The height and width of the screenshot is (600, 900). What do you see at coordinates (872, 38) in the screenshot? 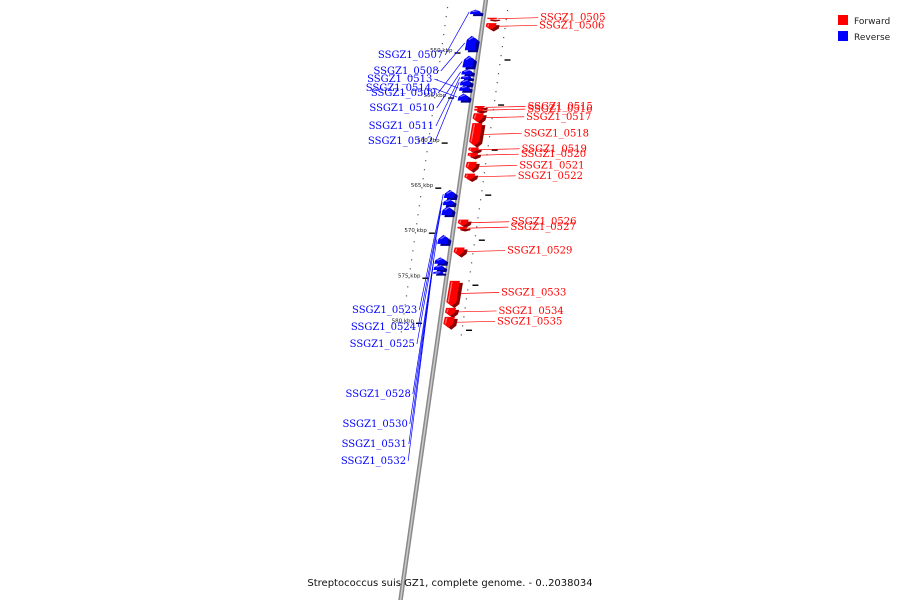
I see `legend-reverse-label: Reverse` at bounding box center [872, 38].